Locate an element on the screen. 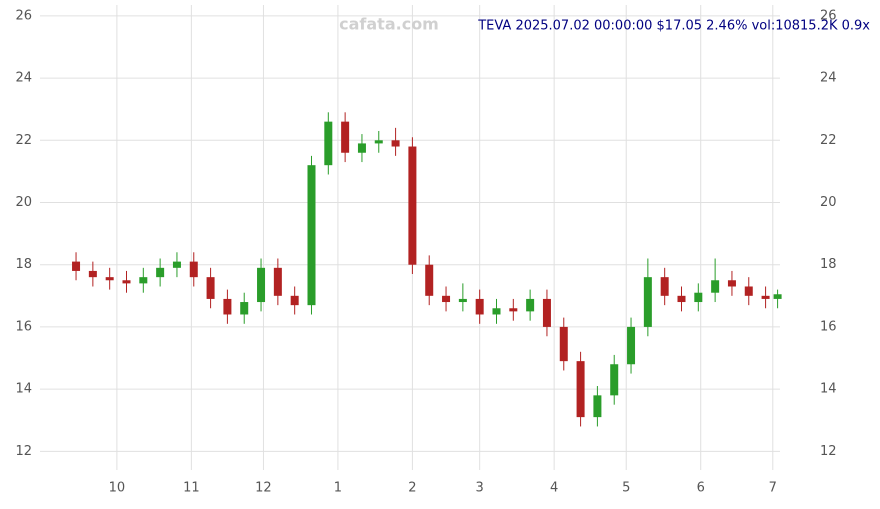  y-tick-label-right: 22 is located at coordinates (828, 140).